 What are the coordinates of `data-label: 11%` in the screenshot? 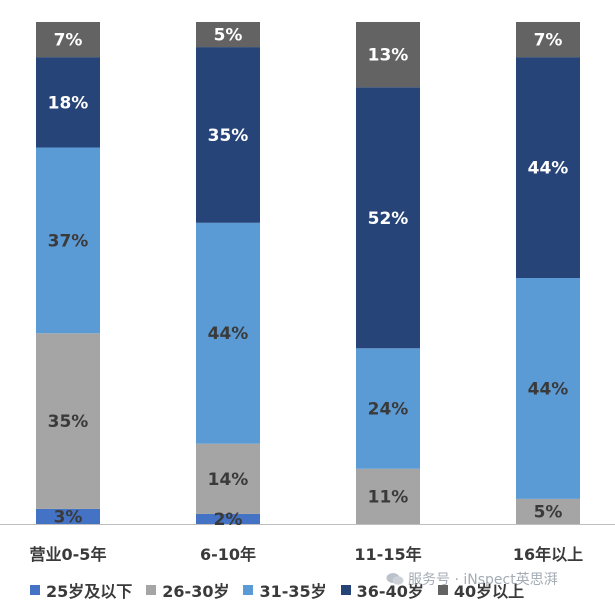 It's located at (388, 497).